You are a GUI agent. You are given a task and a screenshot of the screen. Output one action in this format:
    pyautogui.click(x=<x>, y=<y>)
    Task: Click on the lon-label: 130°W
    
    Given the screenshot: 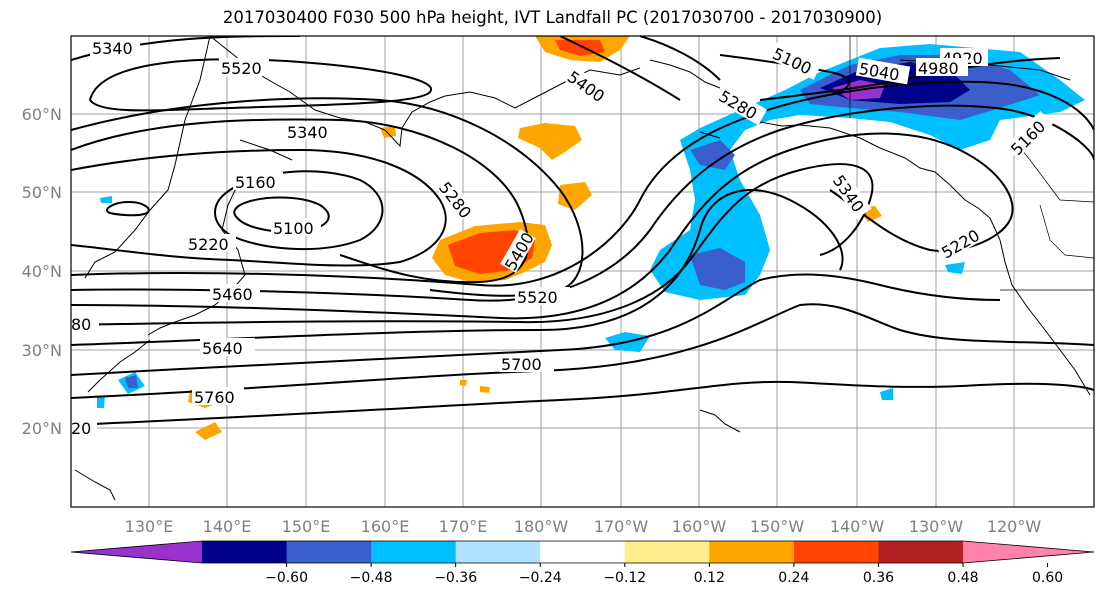 What is the action you would take?
    pyautogui.click(x=936, y=526)
    